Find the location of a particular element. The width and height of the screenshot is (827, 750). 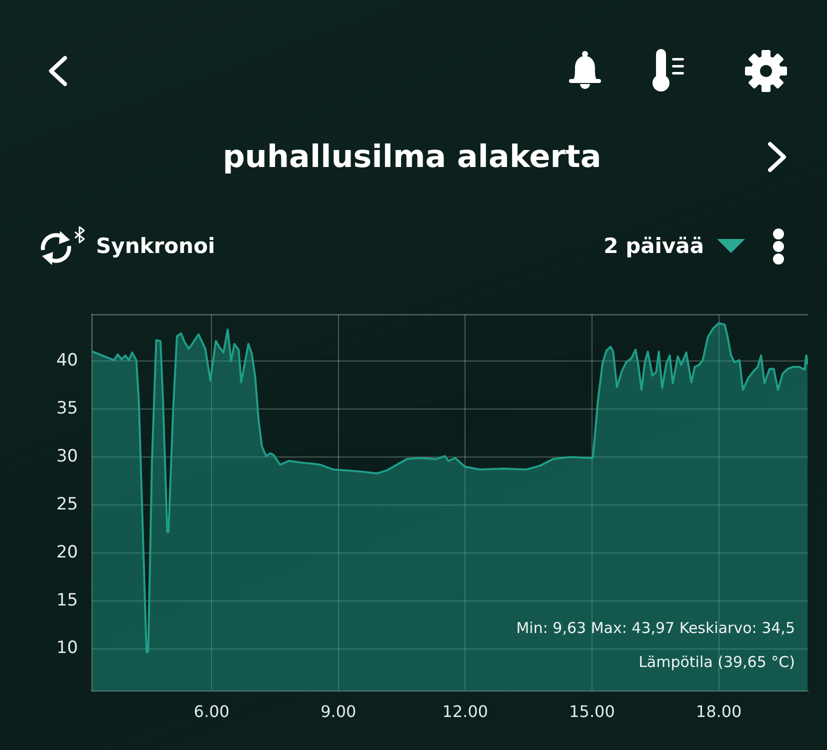

y-tick-label: 15 is located at coordinates (67, 600).